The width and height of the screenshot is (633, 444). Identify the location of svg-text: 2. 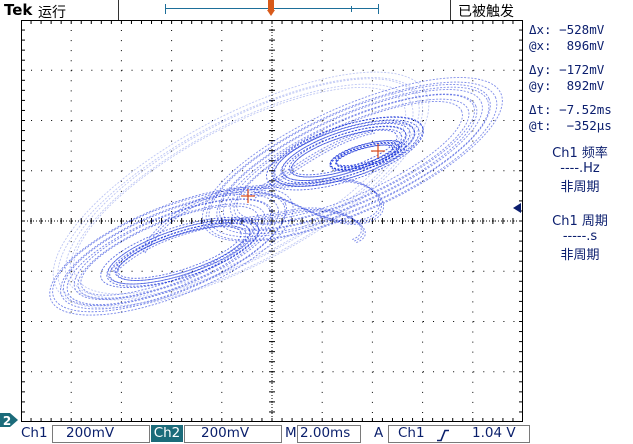
(7, 421).